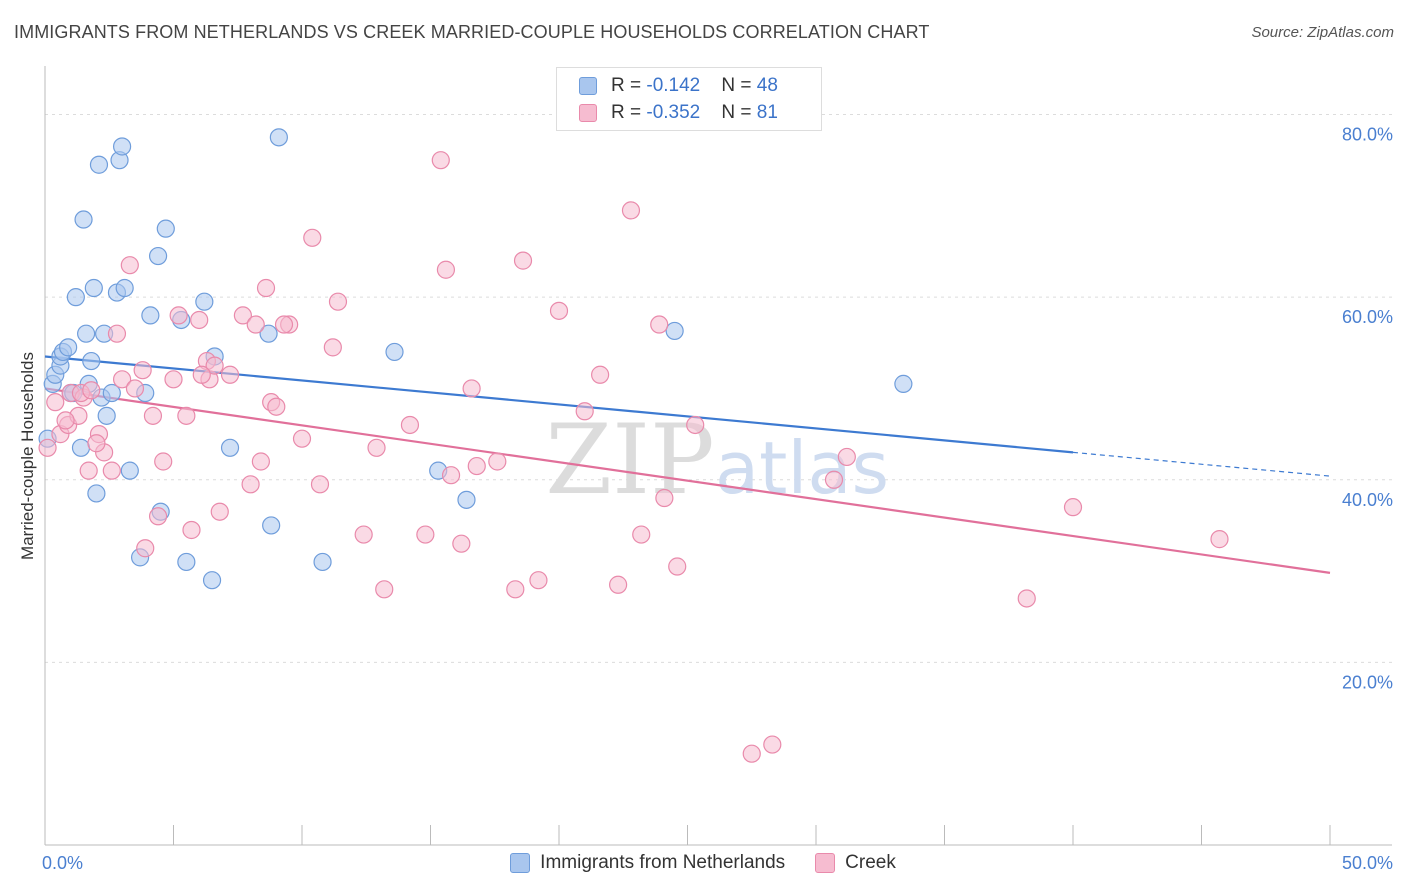  I want to click on legend-swatch-netherlands, so click(520, 863).